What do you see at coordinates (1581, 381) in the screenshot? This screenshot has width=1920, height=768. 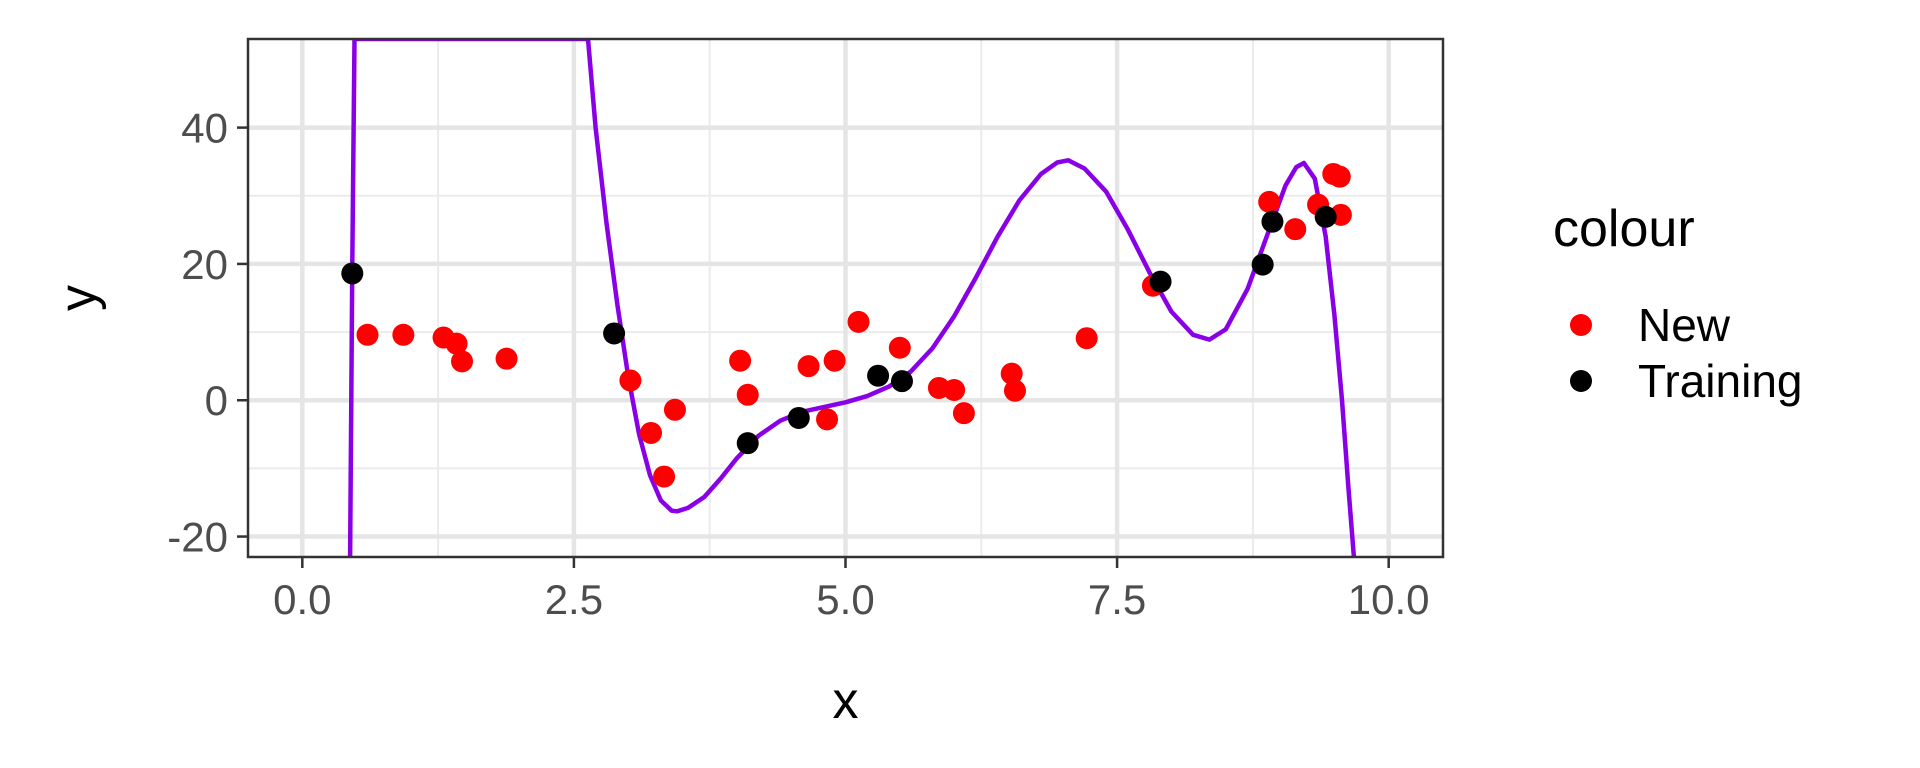 I see `legend-key-training` at bounding box center [1581, 381].